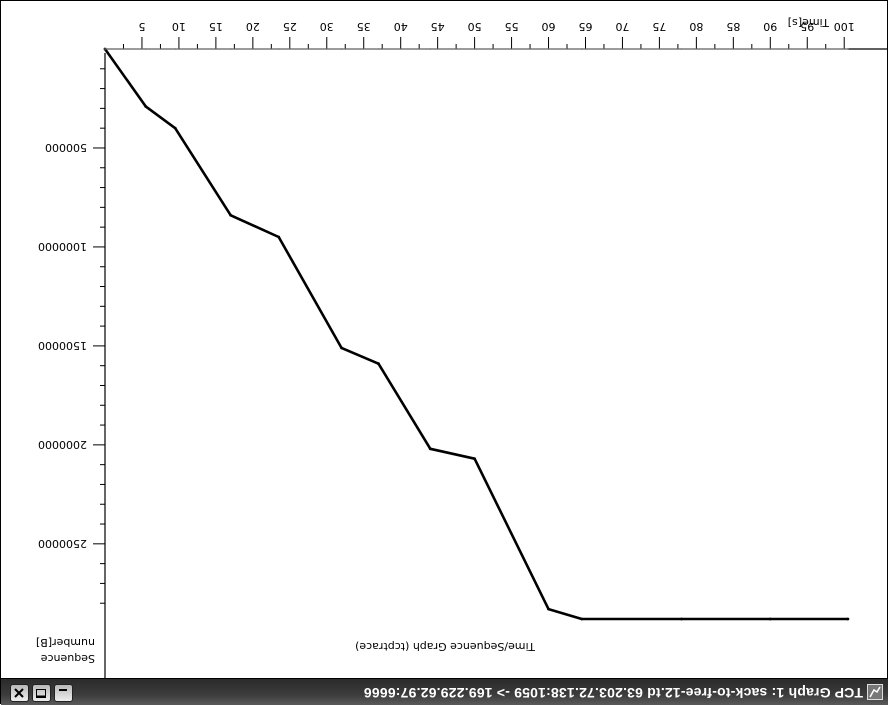 The width and height of the screenshot is (888, 705). What do you see at coordinates (659, 26) in the screenshot?
I see `x-tick-label: 75` at bounding box center [659, 26].